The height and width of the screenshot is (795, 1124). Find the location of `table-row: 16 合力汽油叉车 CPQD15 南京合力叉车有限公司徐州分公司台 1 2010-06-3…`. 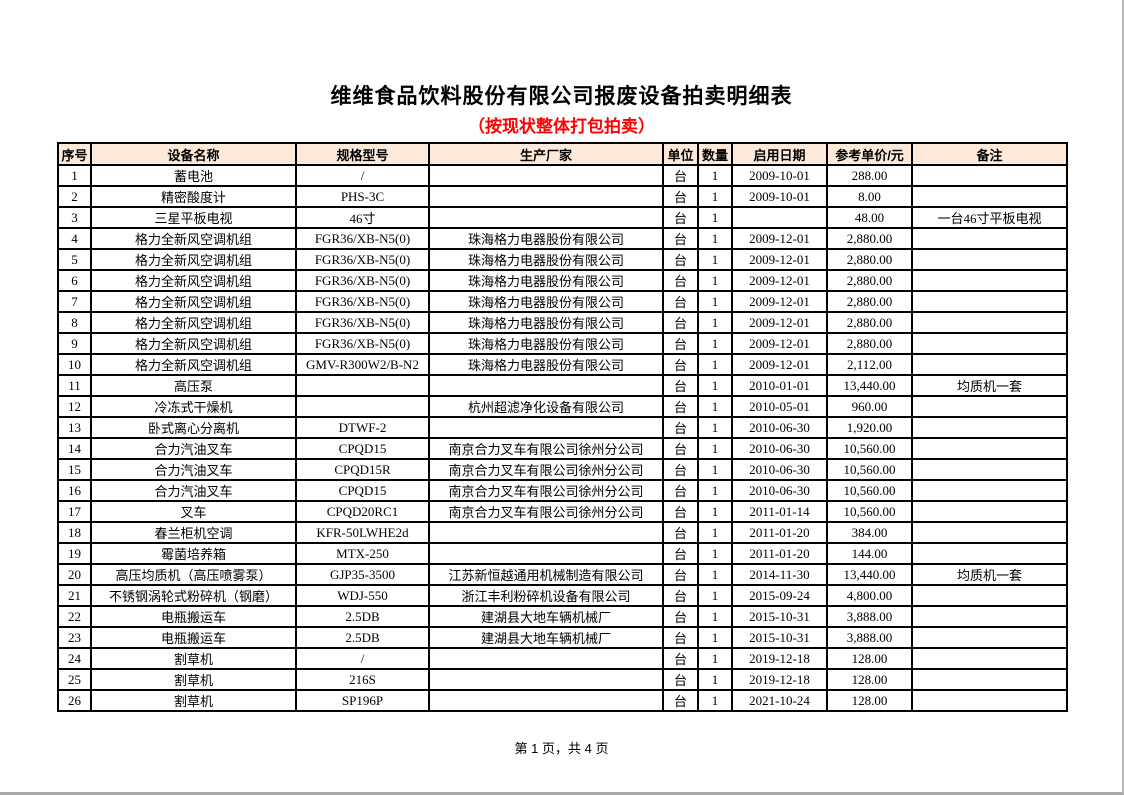

table-row: 16 合力汽油叉车 CPQD15 南京合力叉车有限公司徐州分公司台 1 2010-06-3… is located at coordinates (562, 490).